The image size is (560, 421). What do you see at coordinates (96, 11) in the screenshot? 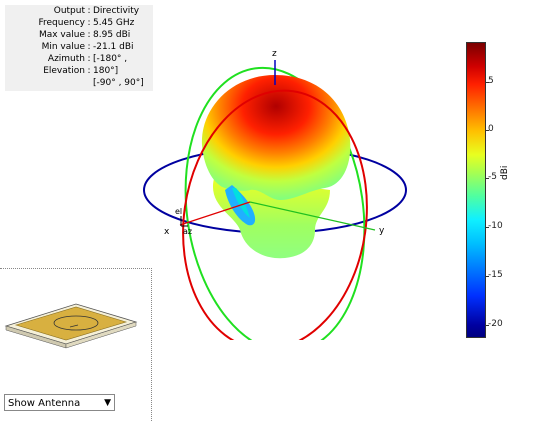
I see `info-row-output: Output: Directivity` at bounding box center [96, 11].